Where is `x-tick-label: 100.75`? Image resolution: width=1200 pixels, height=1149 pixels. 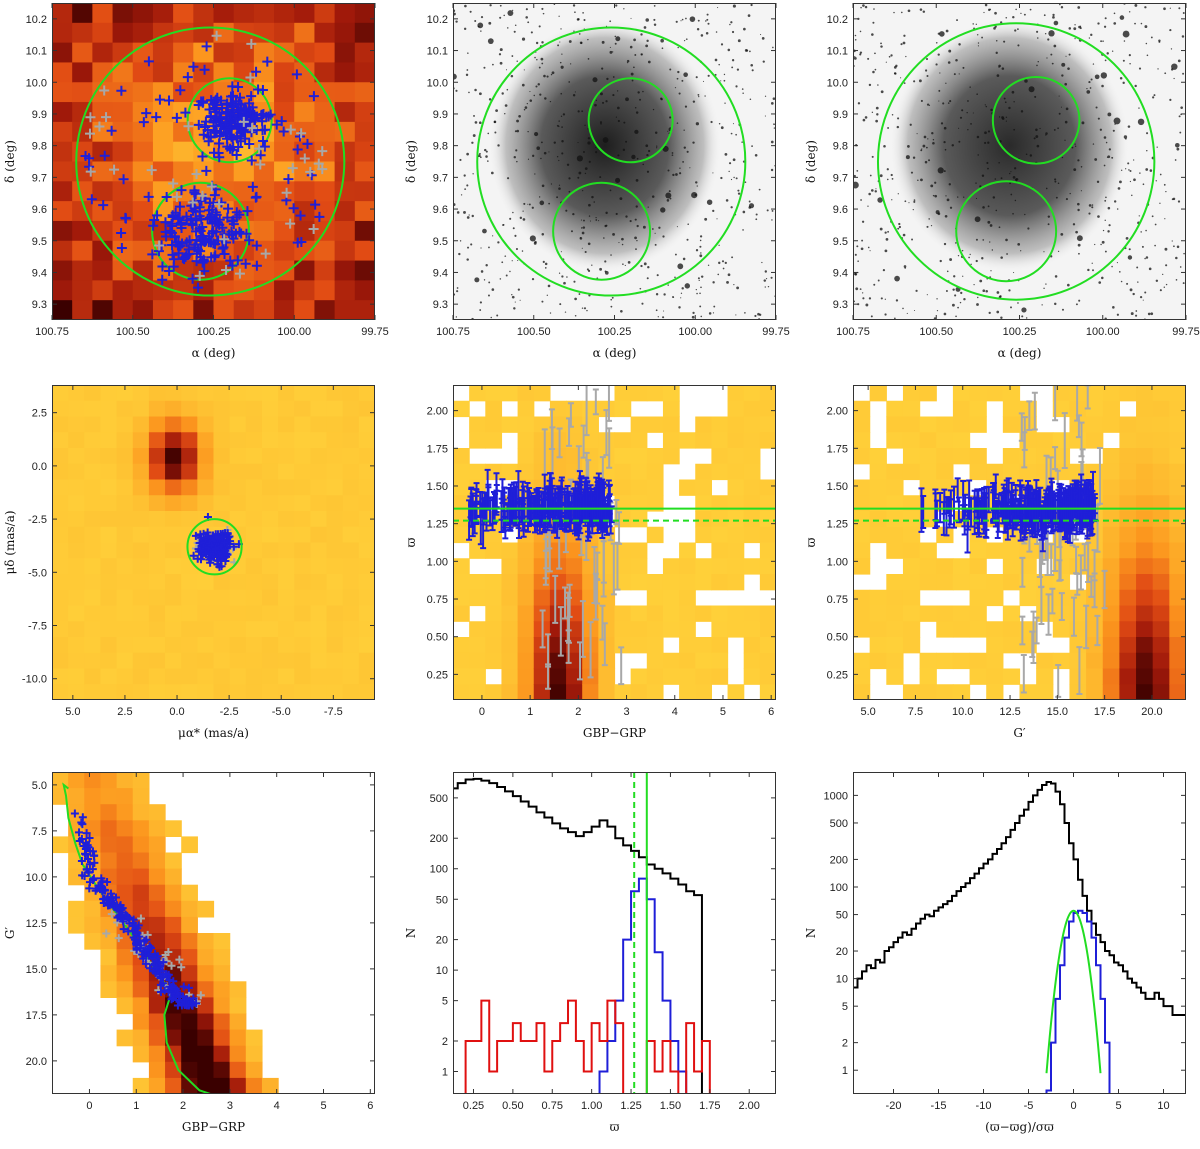
x-tick-label: 100.75 is located at coordinates (52, 332).